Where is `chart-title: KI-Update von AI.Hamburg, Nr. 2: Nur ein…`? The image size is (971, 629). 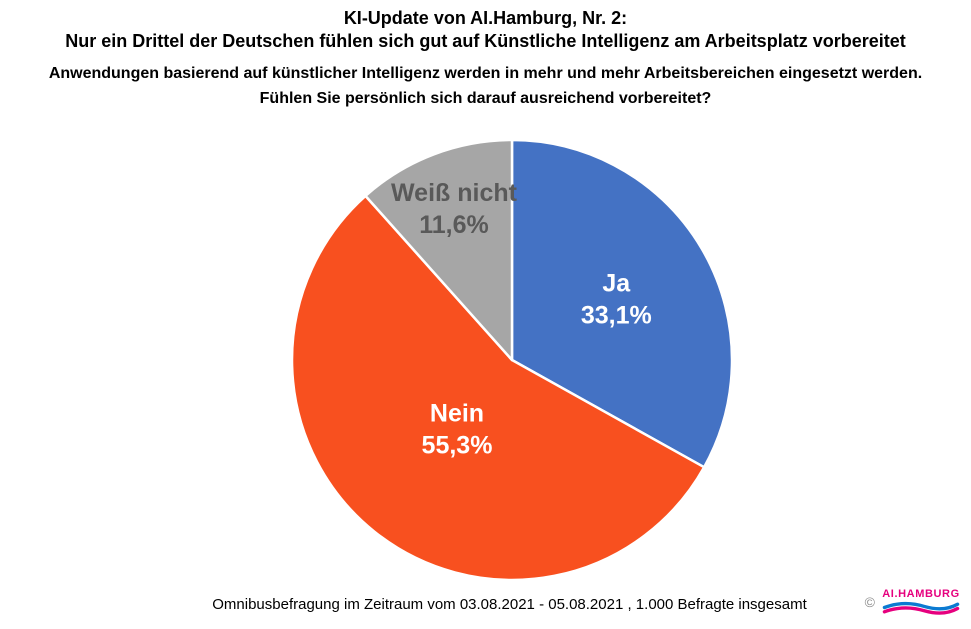
chart-title: KI-Update von AI.Hamburg, Nr. 2: Nur ein… is located at coordinates (485, 30).